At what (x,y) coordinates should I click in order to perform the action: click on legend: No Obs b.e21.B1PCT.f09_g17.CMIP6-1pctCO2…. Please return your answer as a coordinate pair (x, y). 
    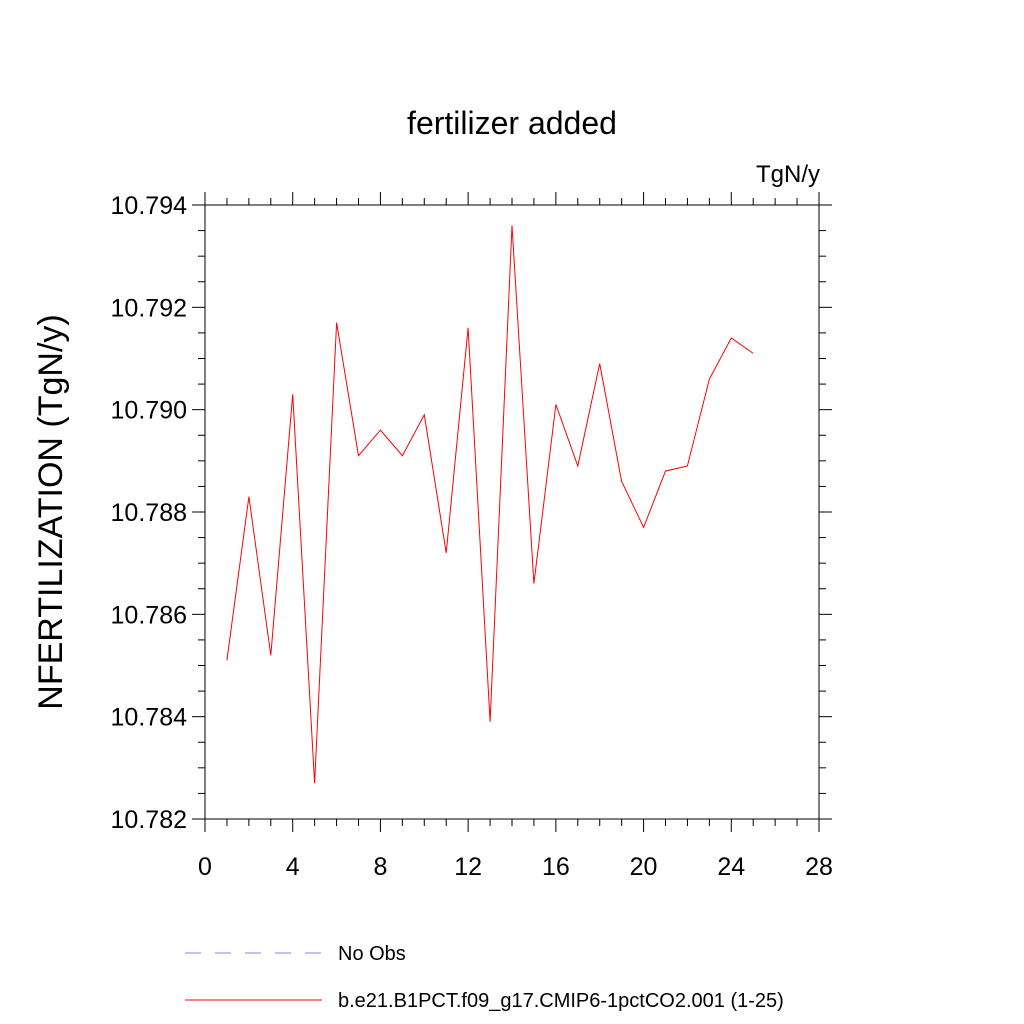
    Looking at the image, I should click on (484, 977).